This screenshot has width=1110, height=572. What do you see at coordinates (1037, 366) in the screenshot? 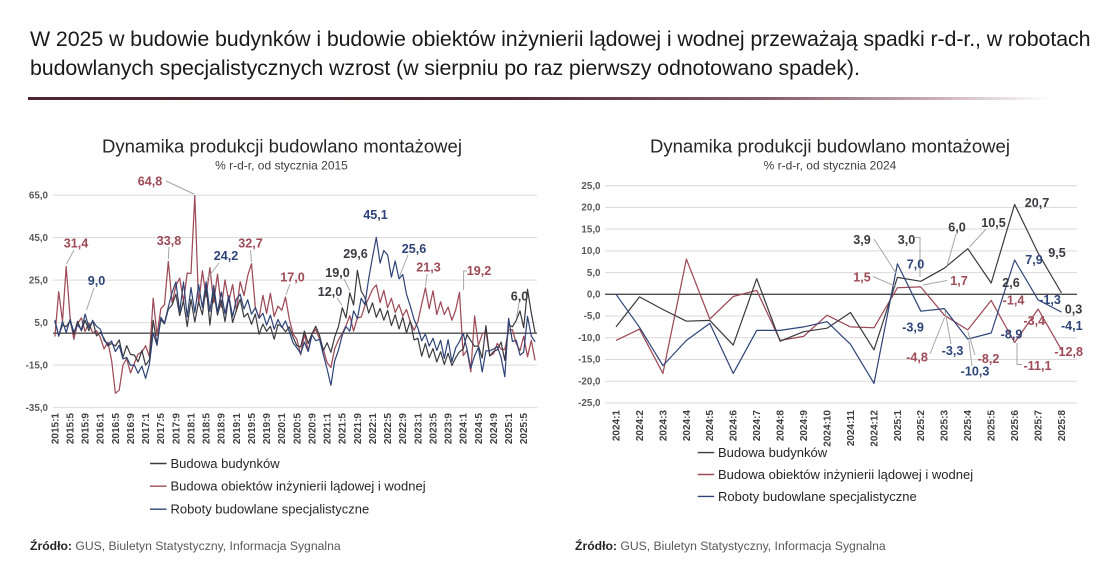
I see `svg-text: -11,1` at bounding box center [1037, 366].